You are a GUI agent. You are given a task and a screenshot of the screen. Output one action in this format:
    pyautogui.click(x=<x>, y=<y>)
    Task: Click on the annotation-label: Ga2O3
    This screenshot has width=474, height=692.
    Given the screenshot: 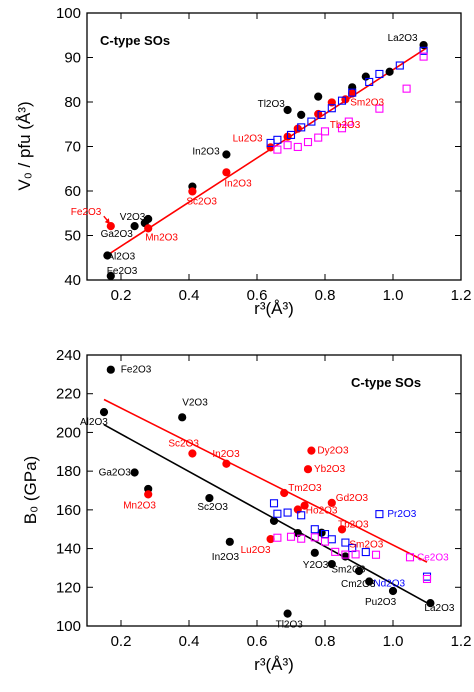 What is the action you would take?
    pyautogui.click(x=117, y=234)
    